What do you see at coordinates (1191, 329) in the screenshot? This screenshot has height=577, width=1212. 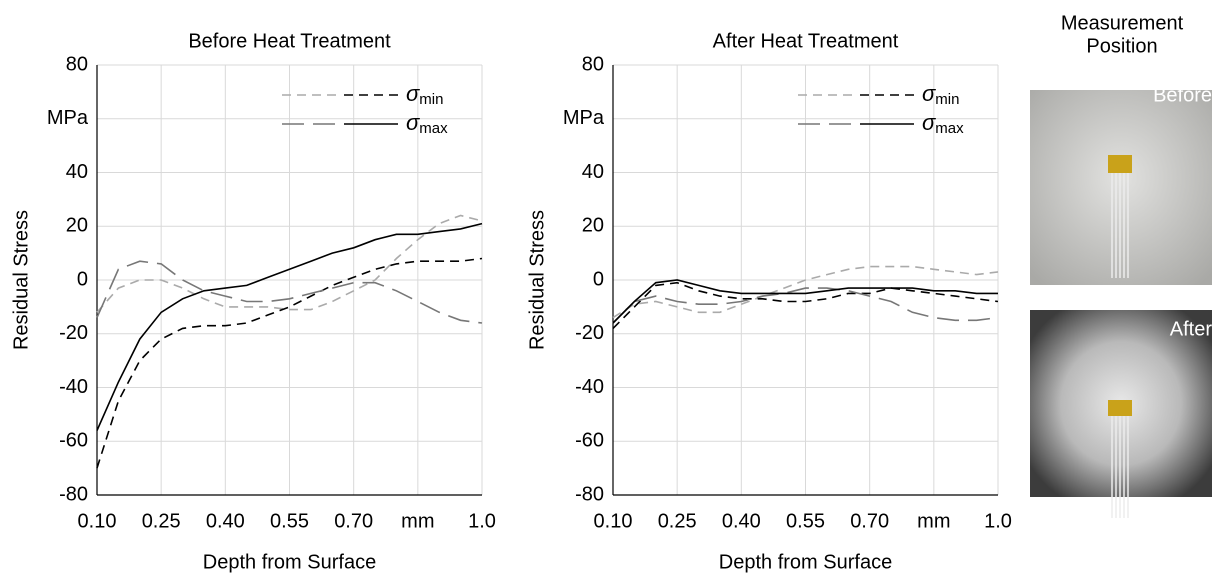 I see `photo-label: After` at bounding box center [1191, 329].